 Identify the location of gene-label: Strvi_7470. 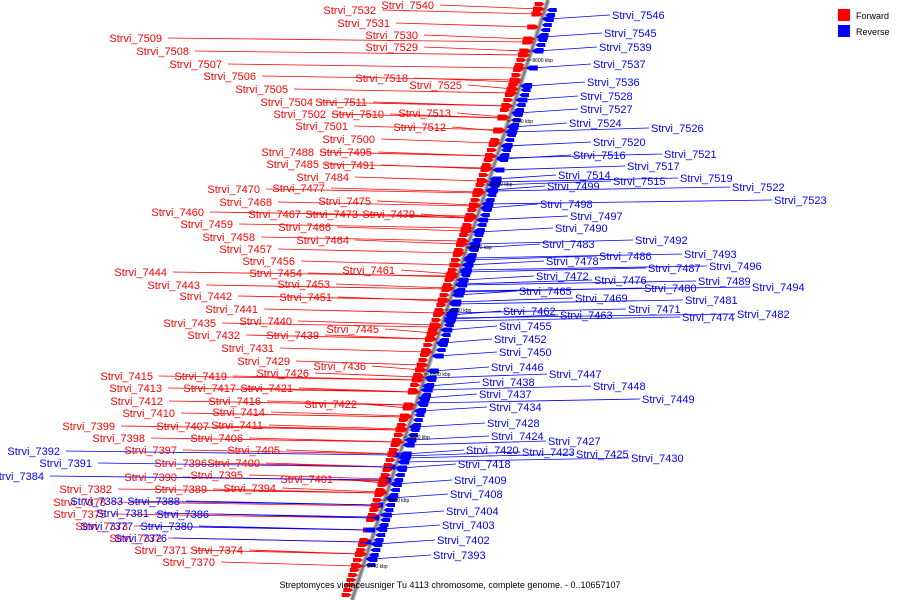
(233, 190).